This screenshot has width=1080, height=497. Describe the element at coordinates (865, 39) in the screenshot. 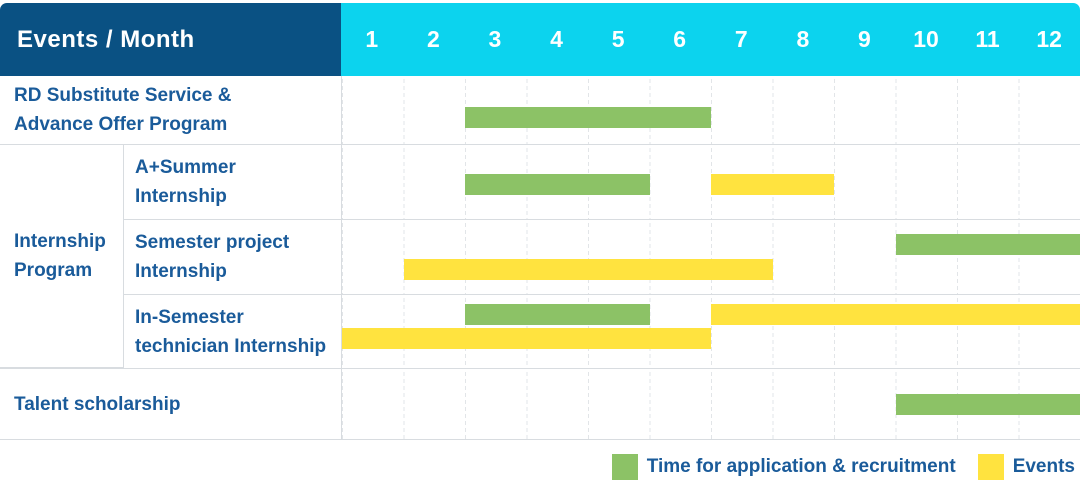

I see `month-header-cell: 9` at that location.